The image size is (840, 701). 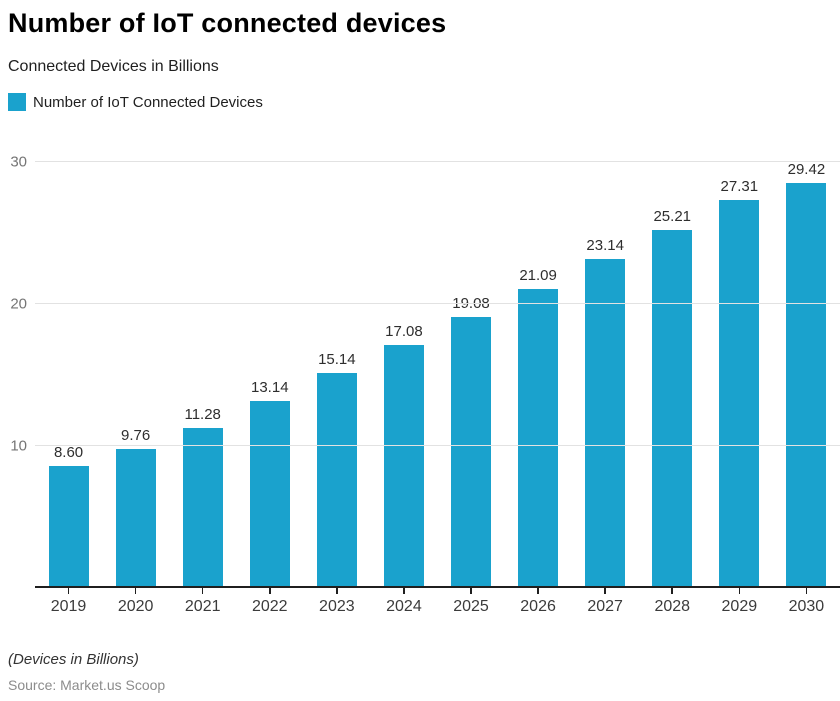 What do you see at coordinates (538, 606) in the screenshot?
I see `x-axis-label-2026: 2026` at bounding box center [538, 606].